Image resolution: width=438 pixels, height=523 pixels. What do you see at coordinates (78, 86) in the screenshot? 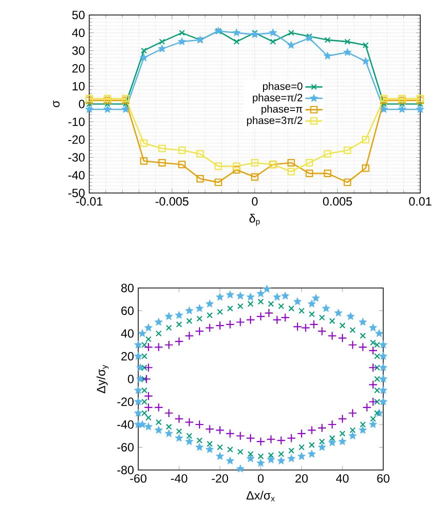
I see `y-tick-label: 10` at bounding box center [78, 86].